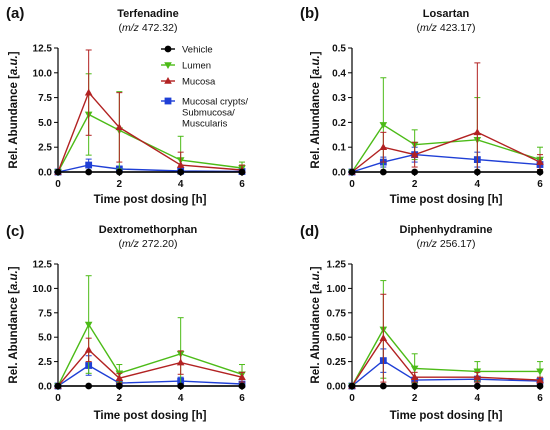 This screenshot has height=430, width=550. What do you see at coordinates (339, 98) in the screenshot?
I see `y-tick-label: 0.3` at bounding box center [339, 98].